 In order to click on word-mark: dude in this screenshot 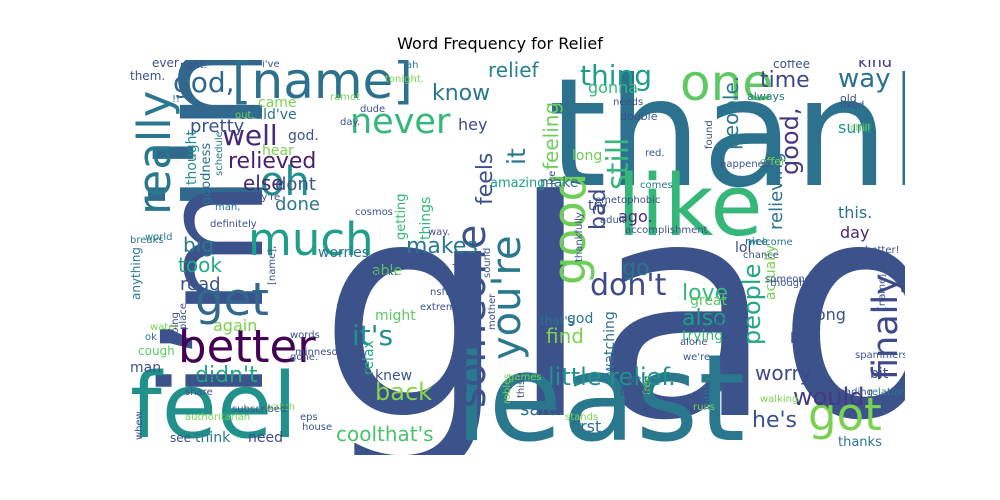, I will do `click(372, 109)`.